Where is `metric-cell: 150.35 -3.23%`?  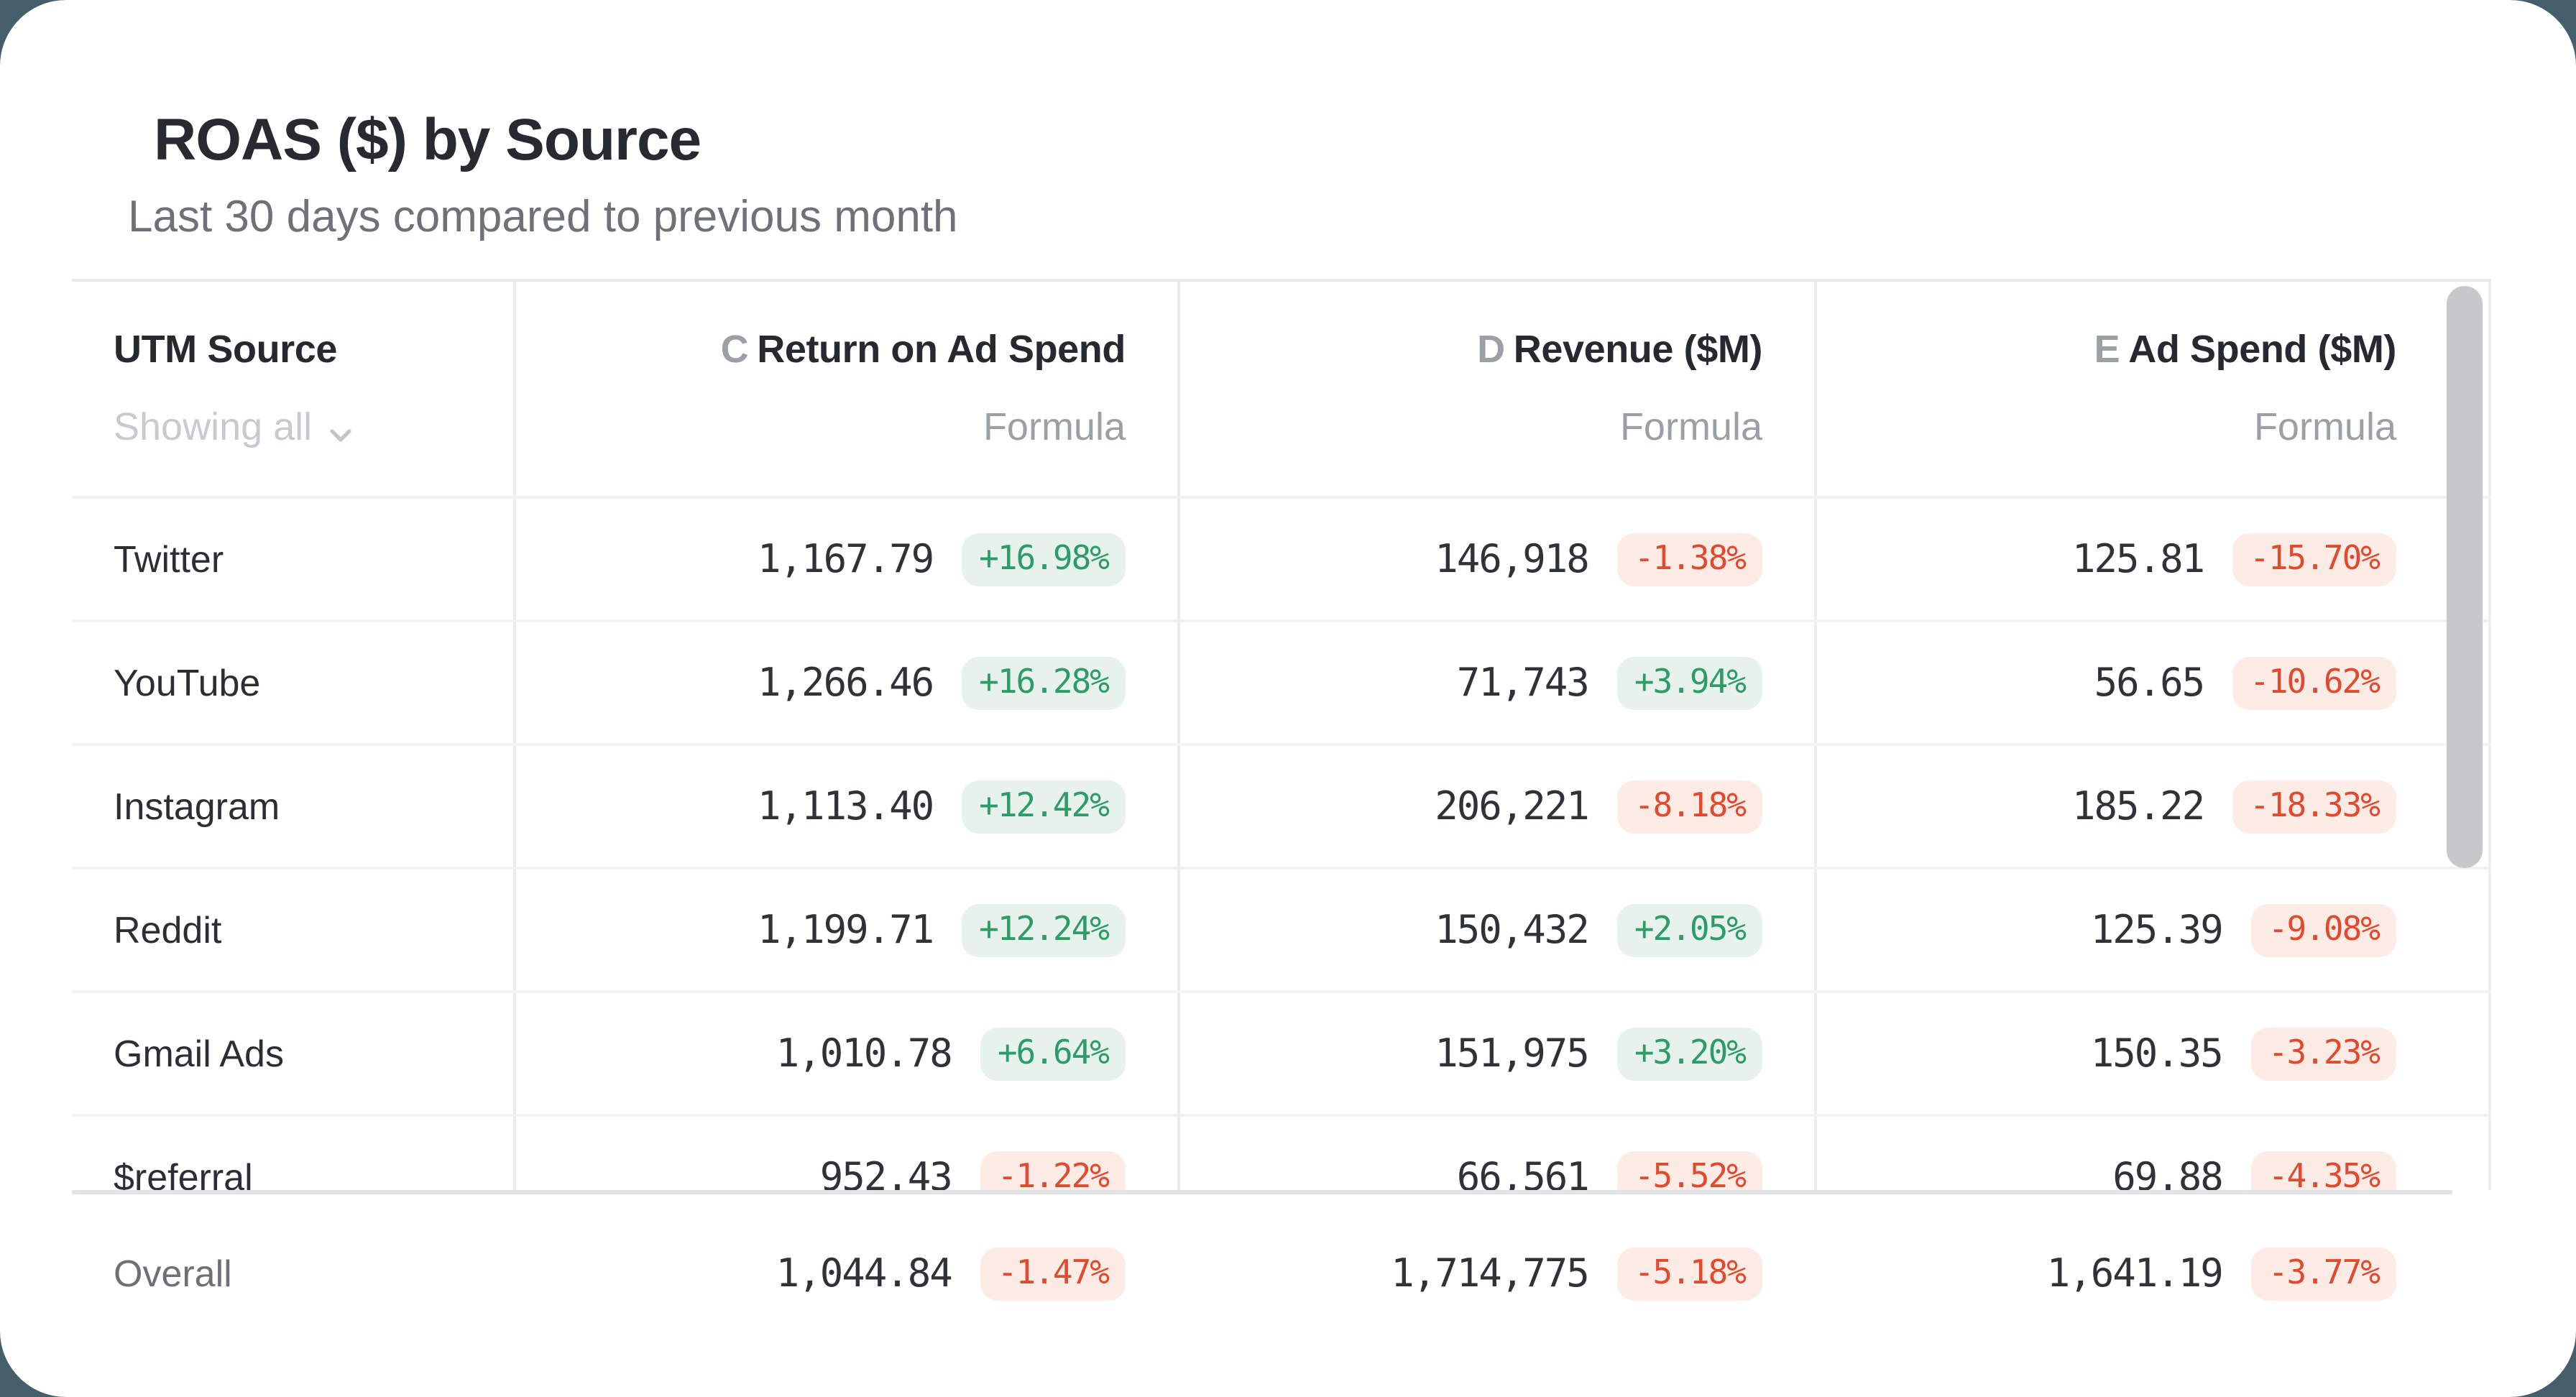
metric-cell: 150.35 -3.23% is located at coordinates (2152, 1053).